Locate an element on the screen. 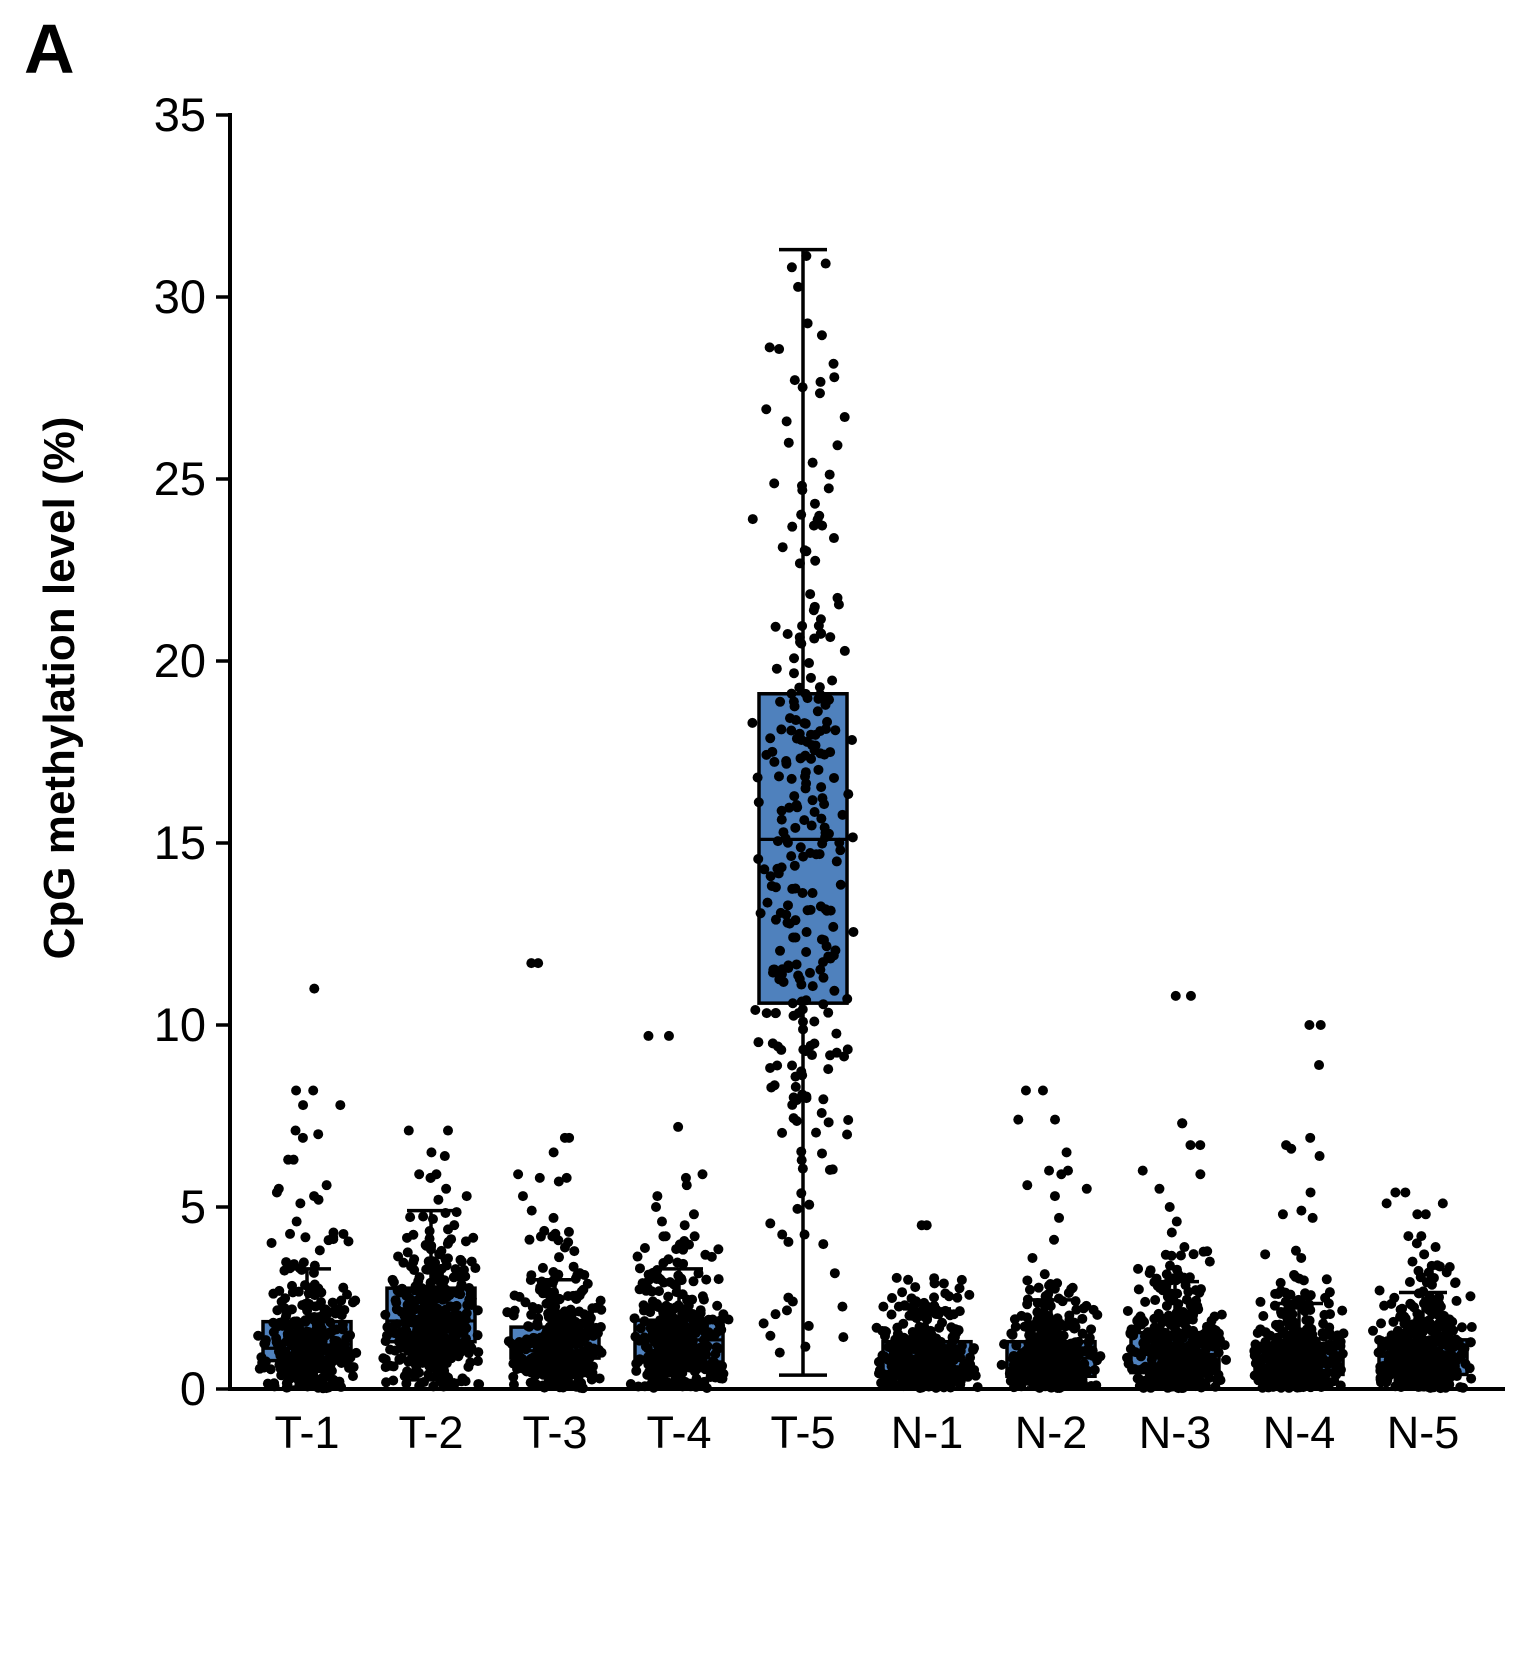 The width and height of the screenshot is (1537, 1654). x-category-label: N-3 is located at coordinates (1175, 1432).